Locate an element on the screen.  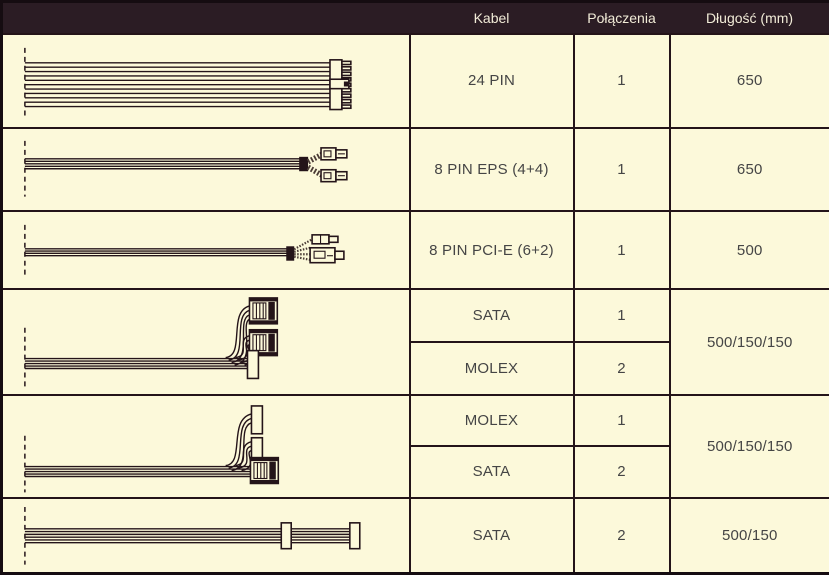
header-length: Długość (mm) is located at coordinates (749, 18).